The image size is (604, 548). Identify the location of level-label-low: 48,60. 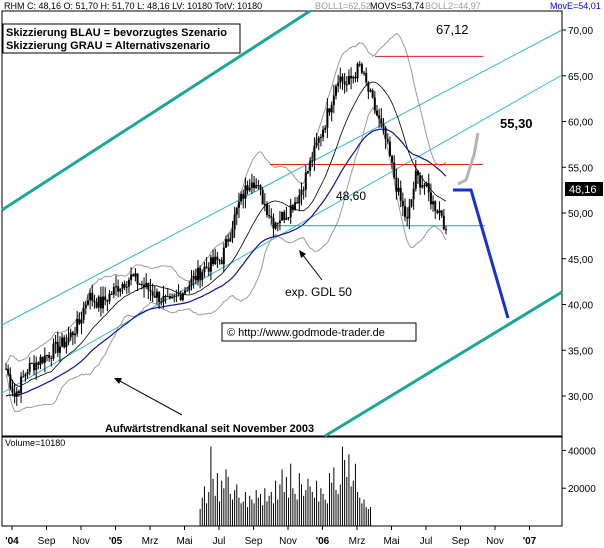
(351, 196).